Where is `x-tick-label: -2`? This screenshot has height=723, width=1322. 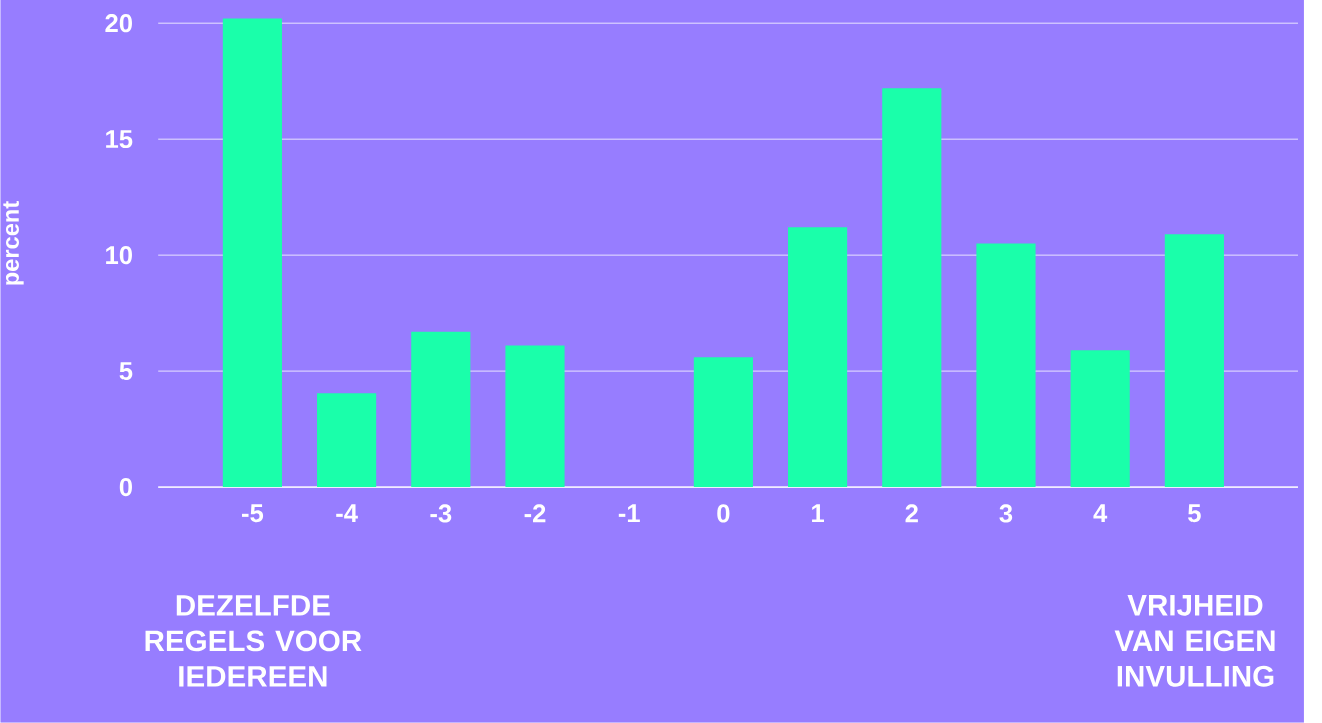
x-tick-label: -2 is located at coordinates (535, 513).